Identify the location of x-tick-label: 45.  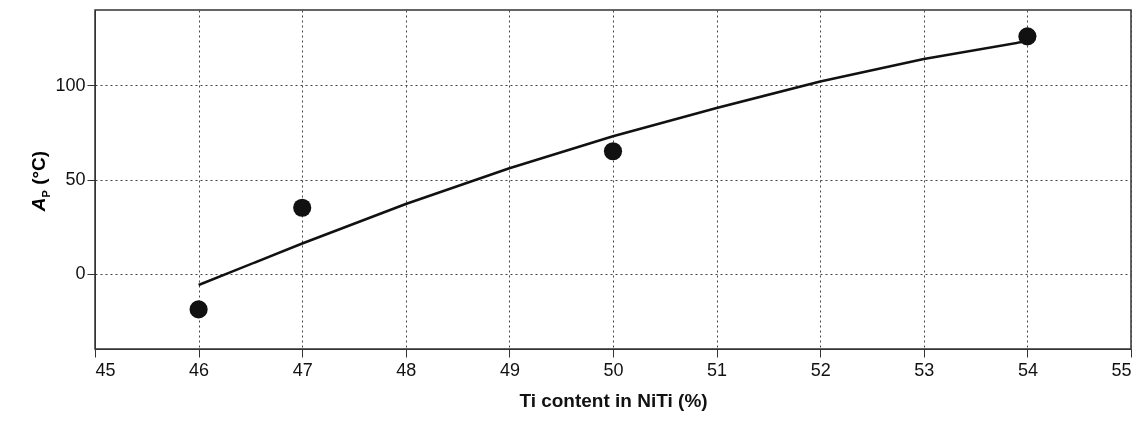
(105, 369).